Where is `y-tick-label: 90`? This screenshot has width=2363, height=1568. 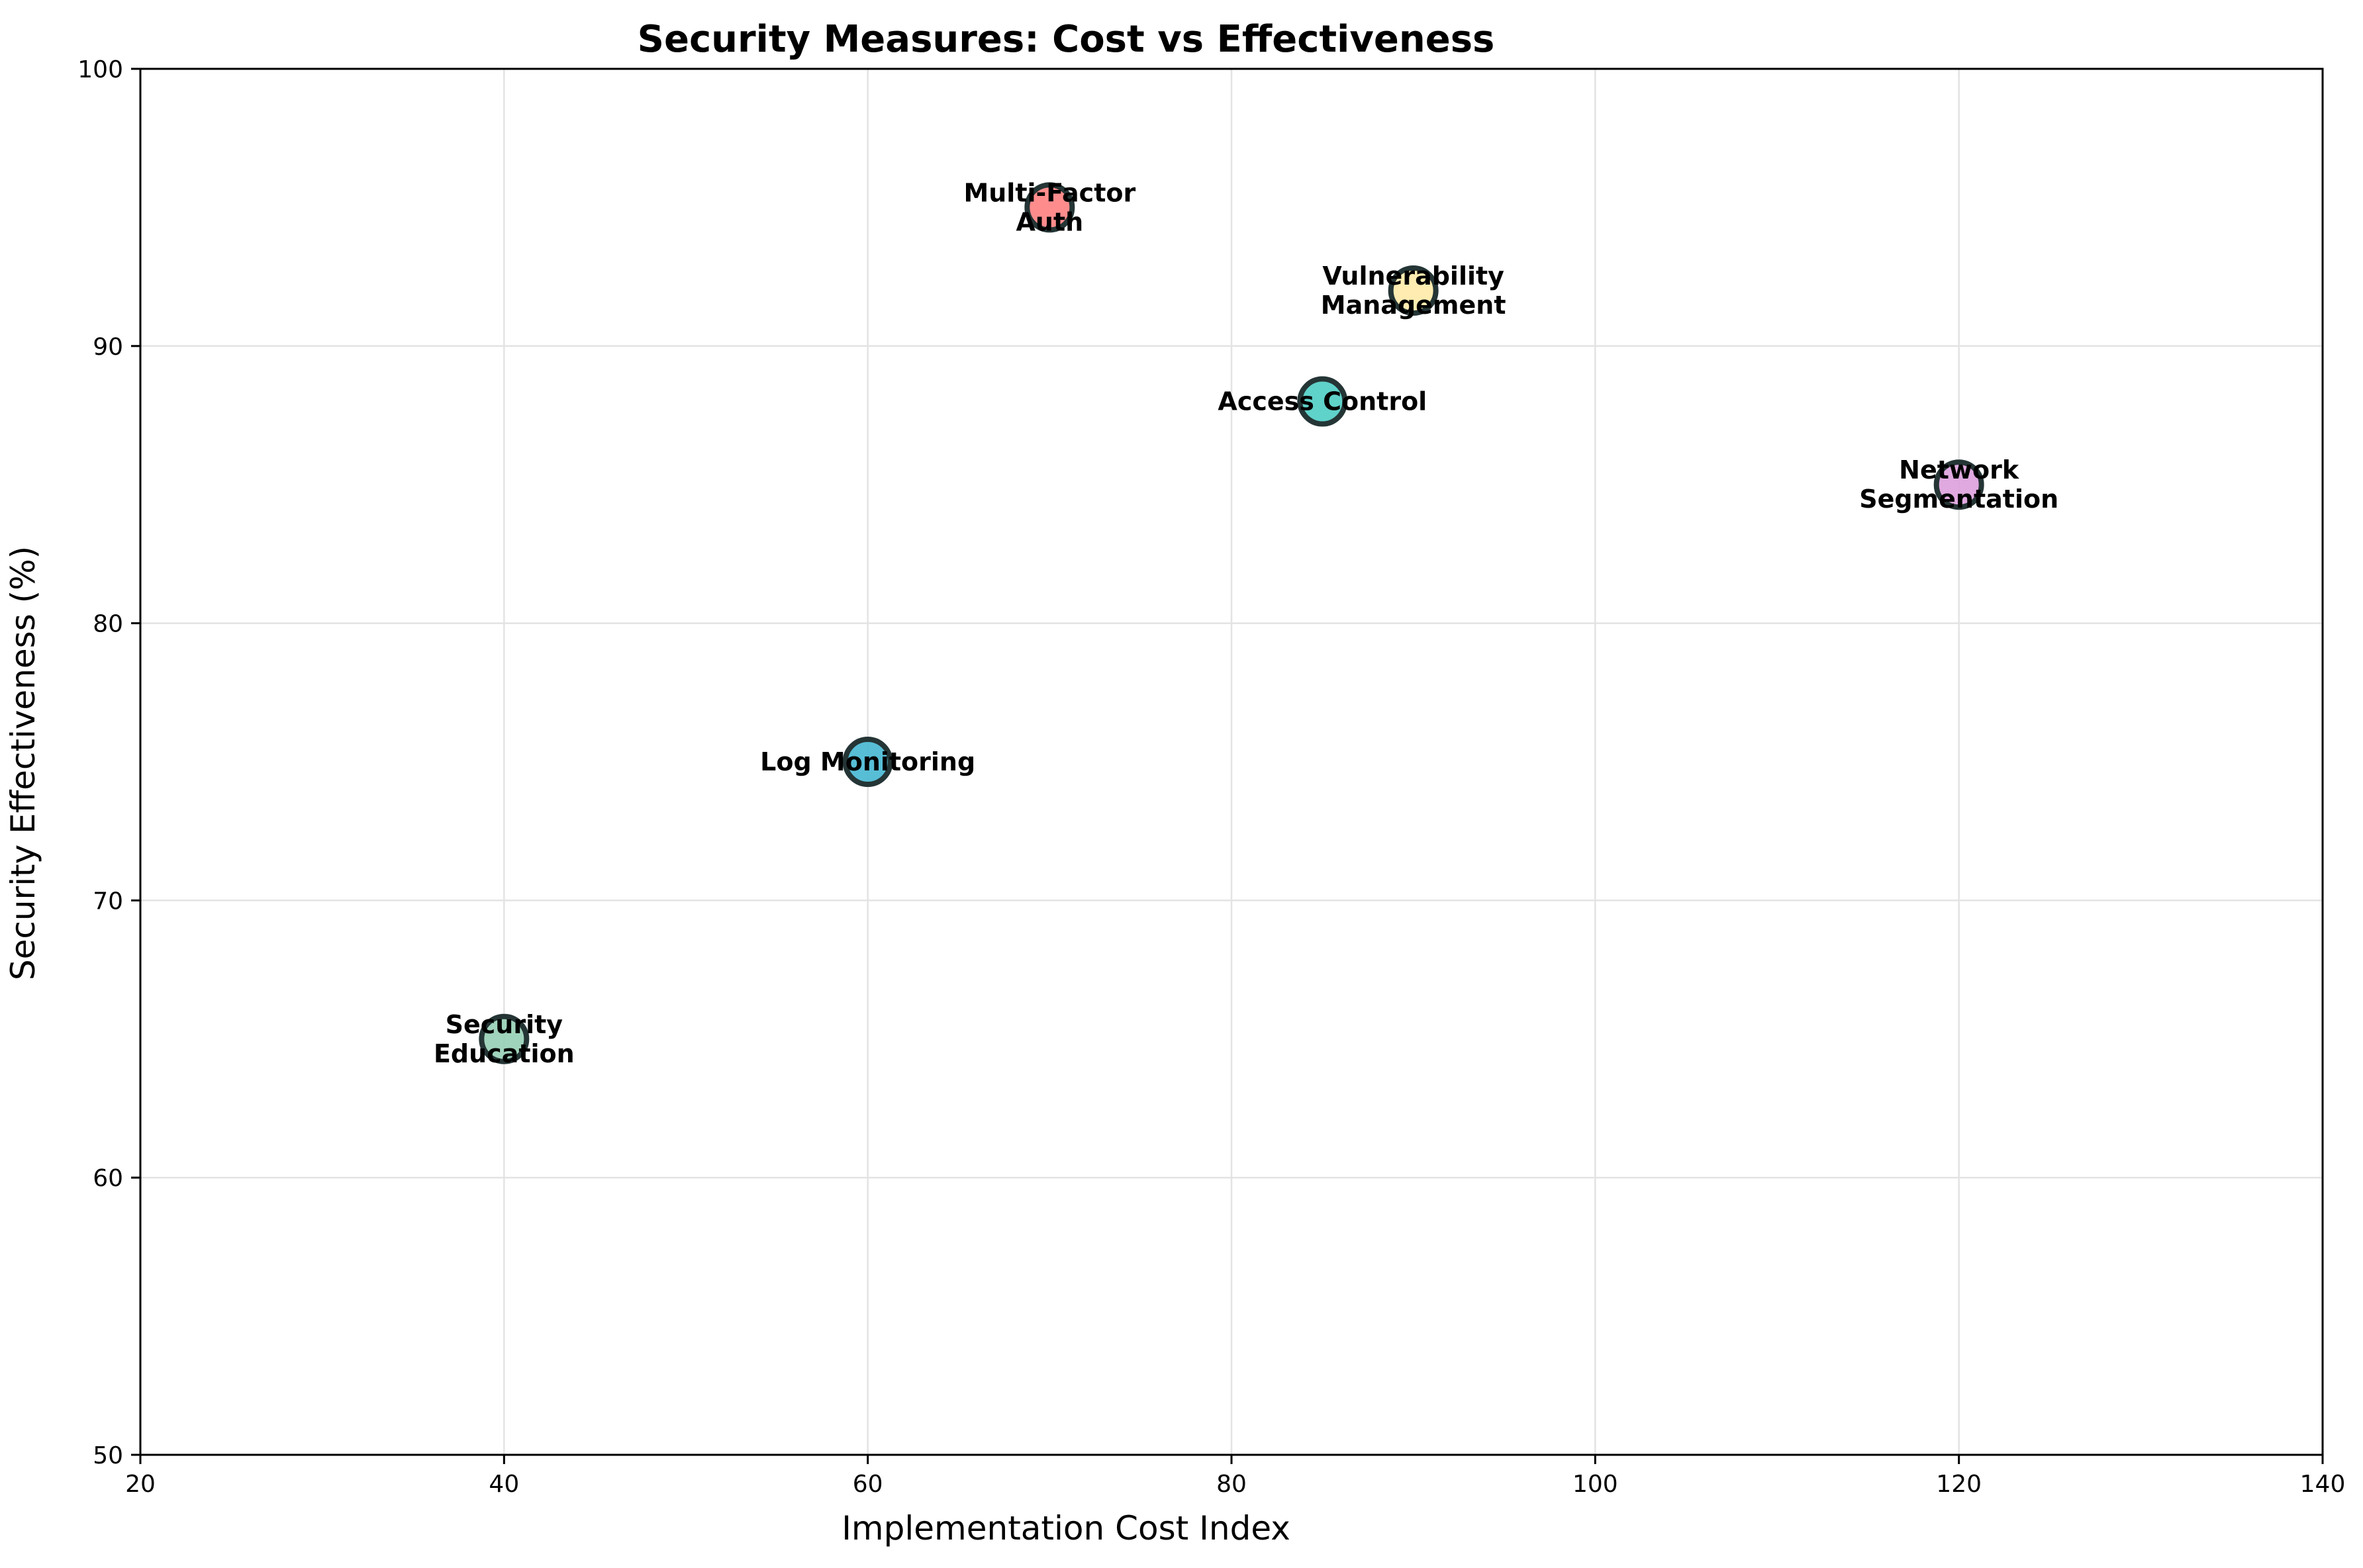
y-tick-label: 90 is located at coordinates (108, 347).